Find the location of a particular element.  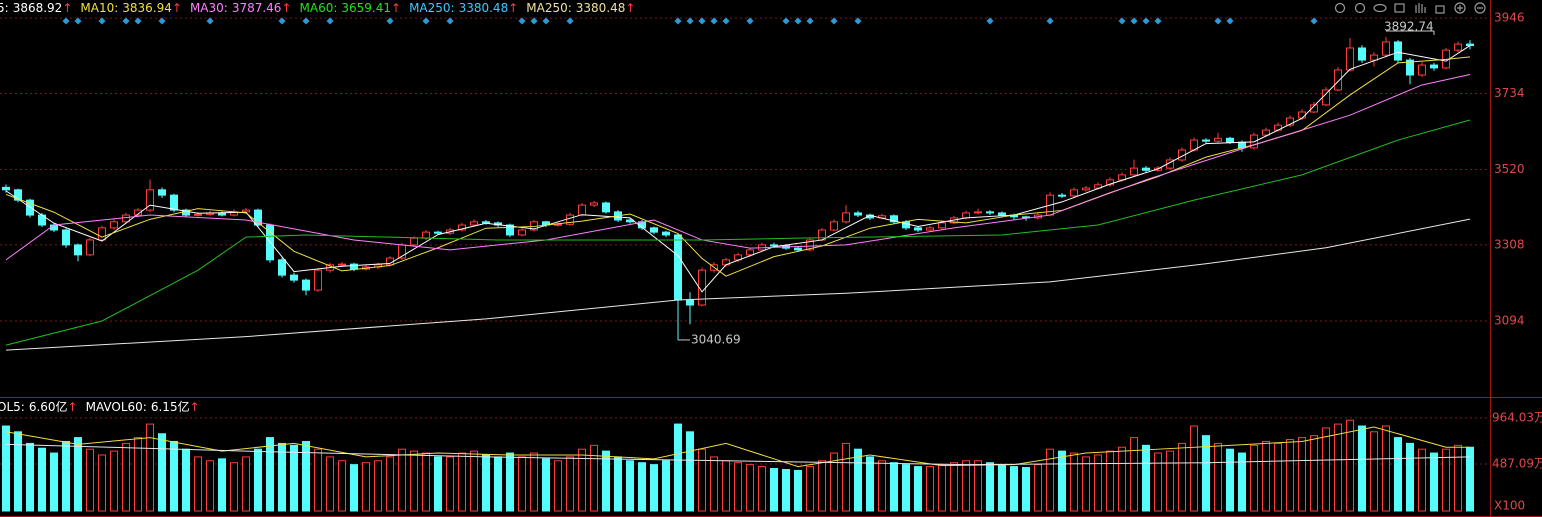

view-icon is located at coordinates (1380, 8).